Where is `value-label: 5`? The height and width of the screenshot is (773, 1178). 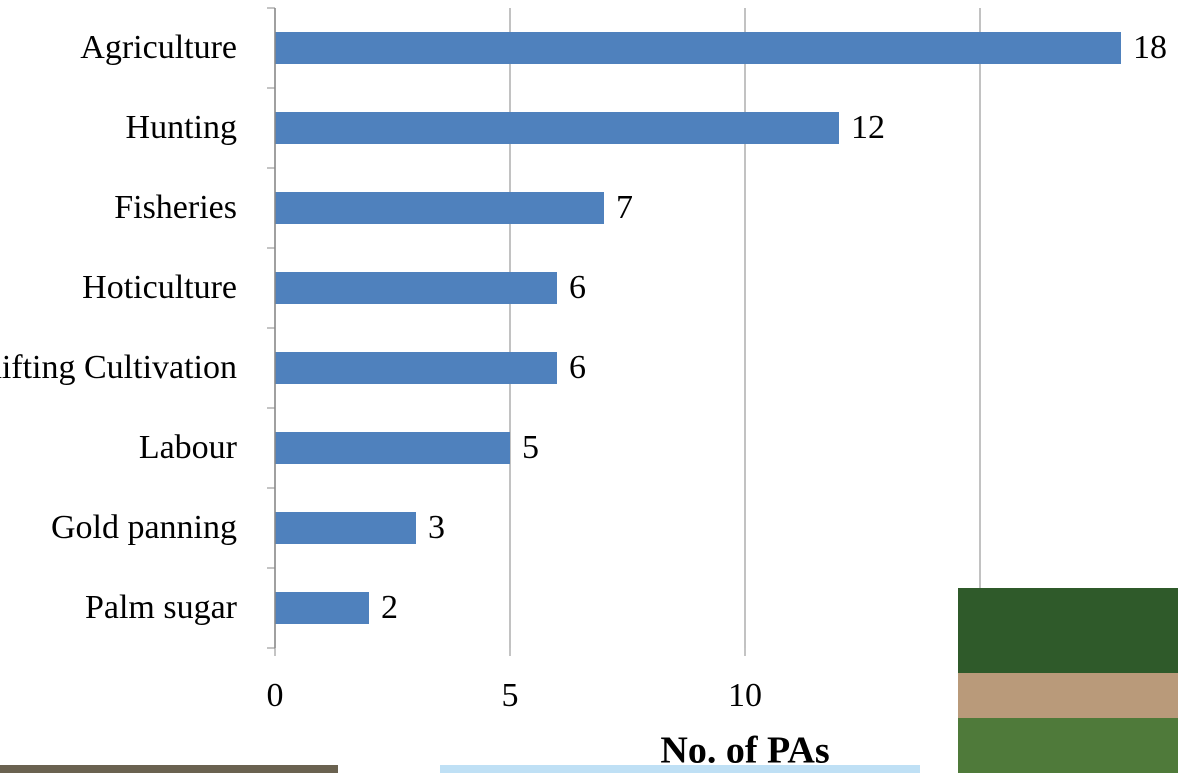
value-label: 5 is located at coordinates (530, 447).